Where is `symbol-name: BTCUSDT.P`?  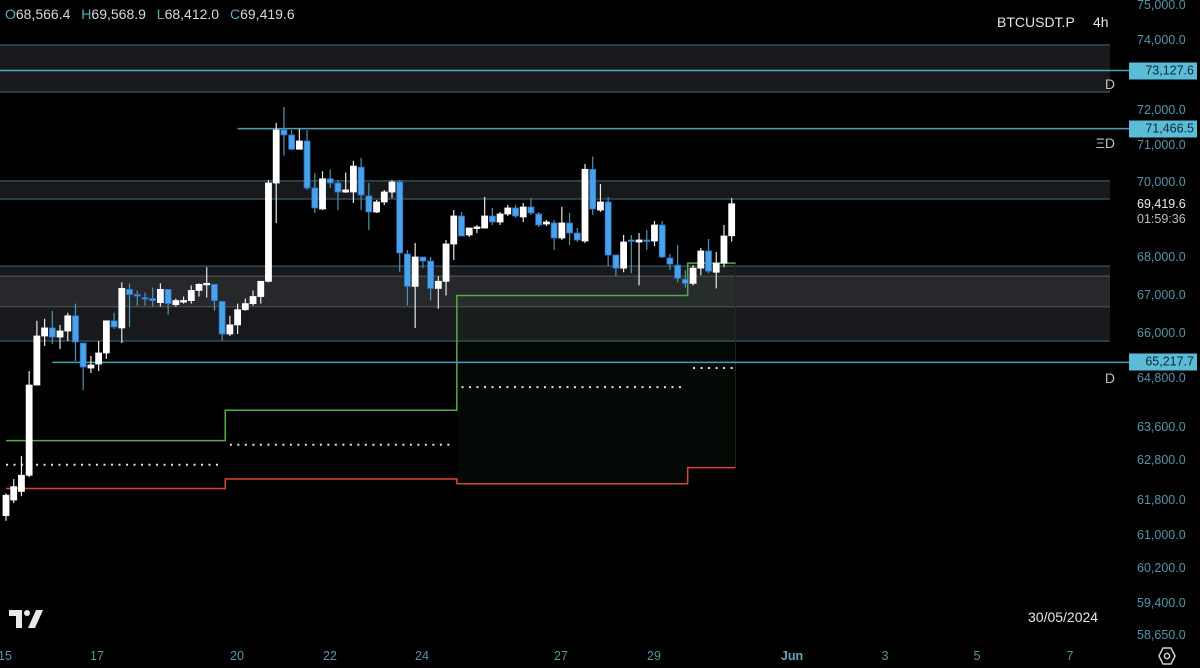
symbol-name: BTCUSDT.P is located at coordinates (1036, 22).